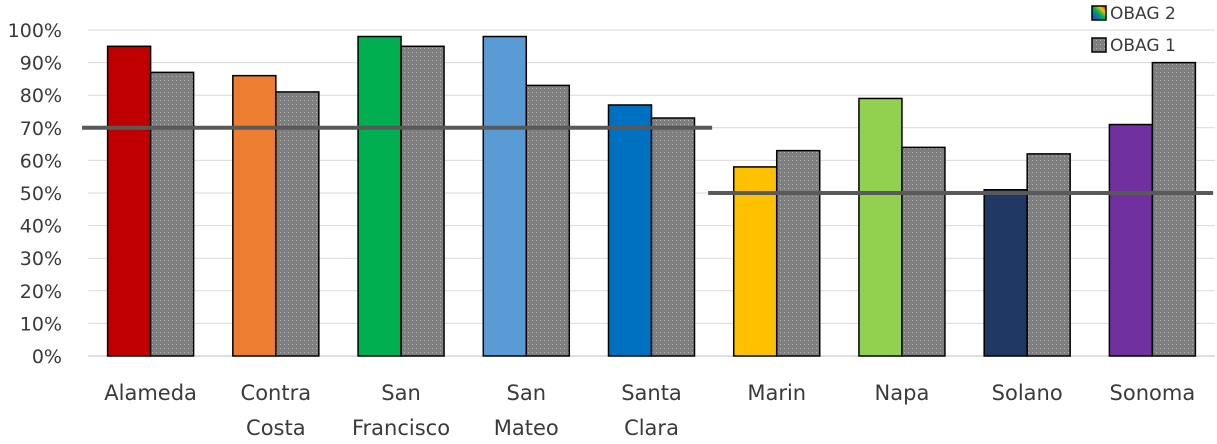  Describe the element at coordinates (47, 357) in the screenshot. I see `y-tick-label: 0%` at that location.